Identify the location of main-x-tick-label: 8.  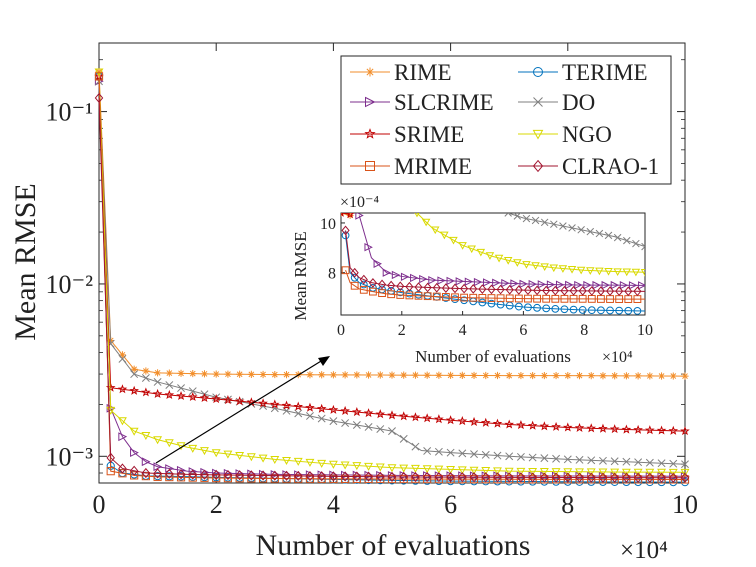
(567, 504).